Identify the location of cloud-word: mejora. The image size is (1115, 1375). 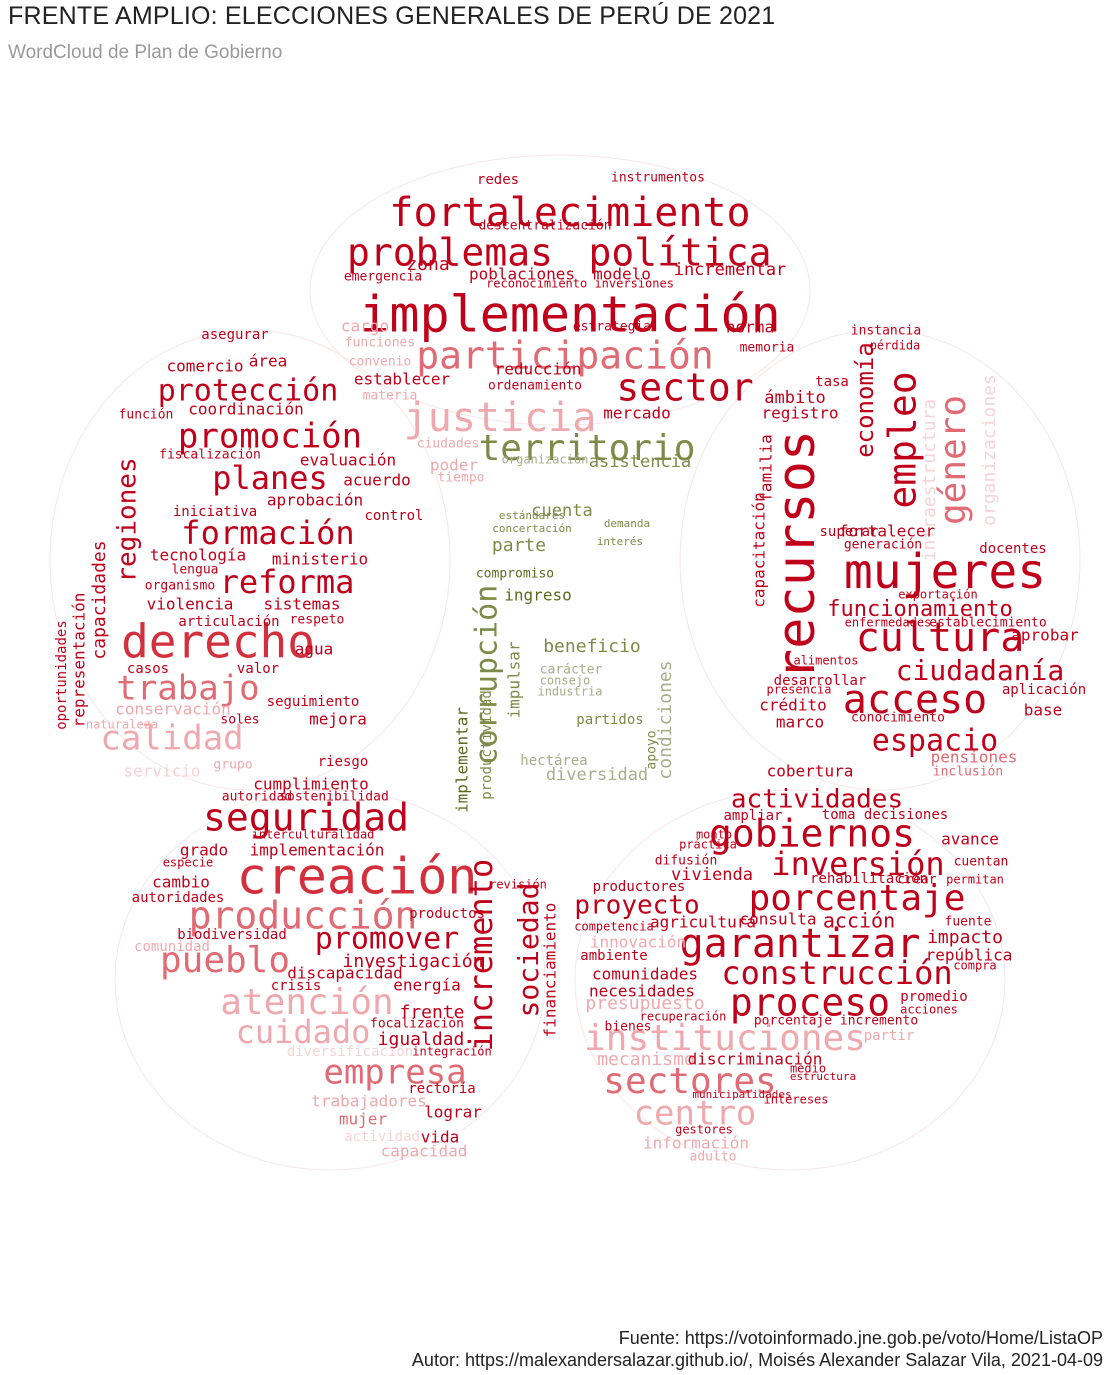
(338, 719).